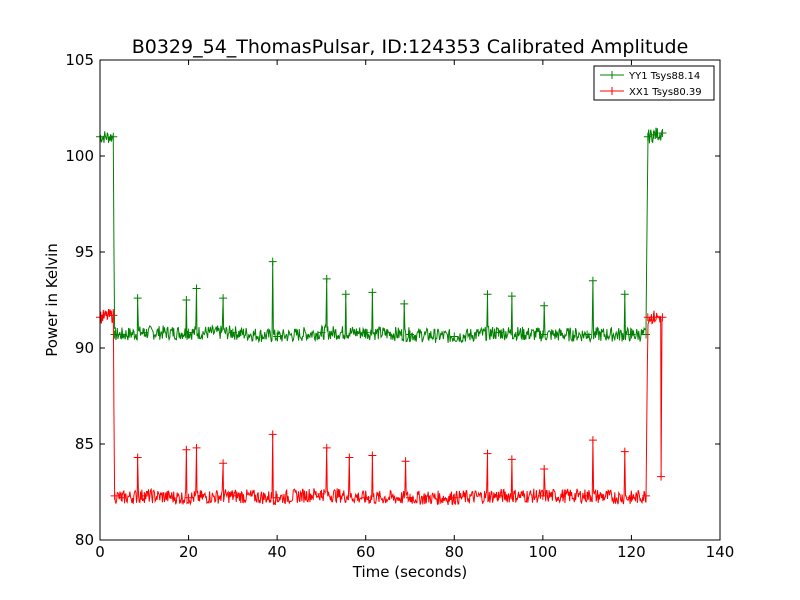 The image size is (800, 600). Describe the element at coordinates (543, 552) in the screenshot. I see `x-tick-label: 100` at that location.